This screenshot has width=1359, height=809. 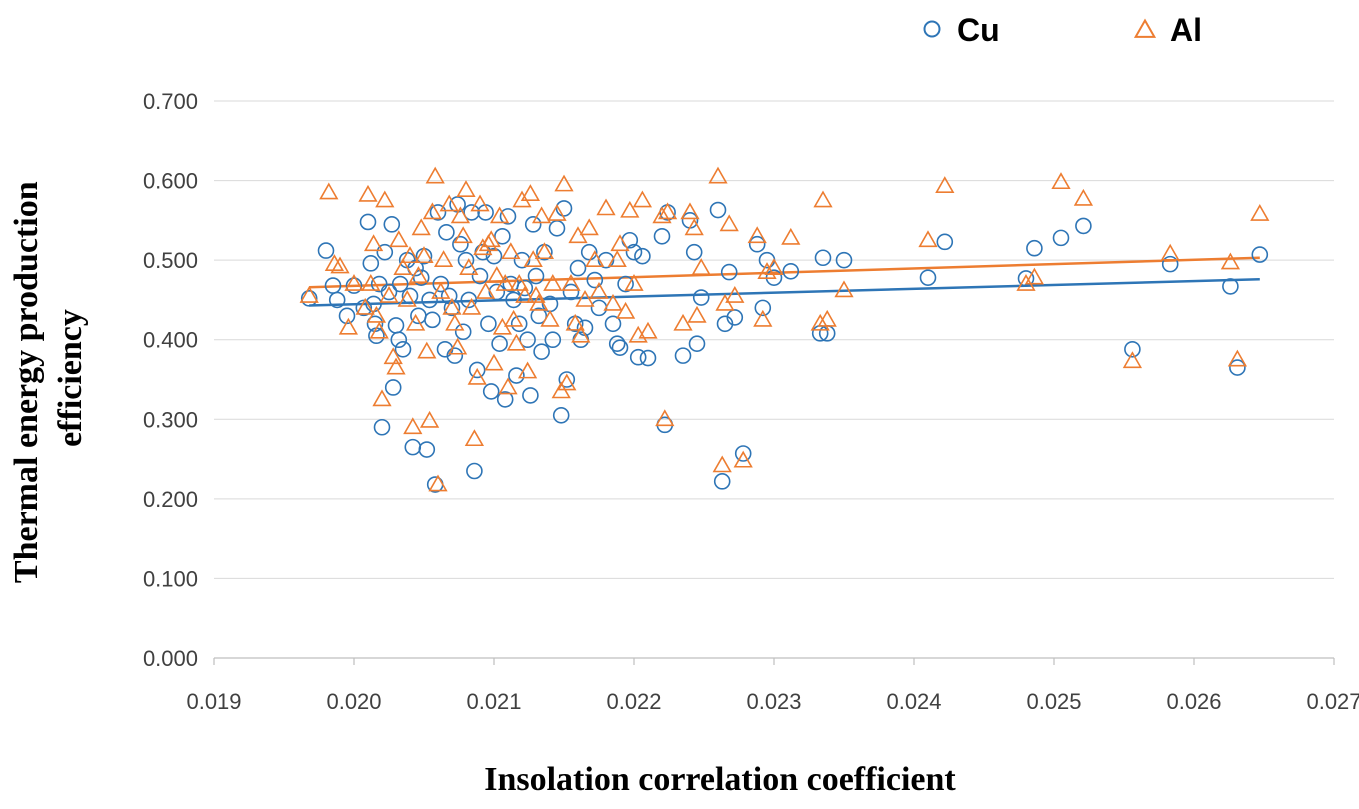 I want to click on y-tick-label: 0.100, so click(x=170, y=578).